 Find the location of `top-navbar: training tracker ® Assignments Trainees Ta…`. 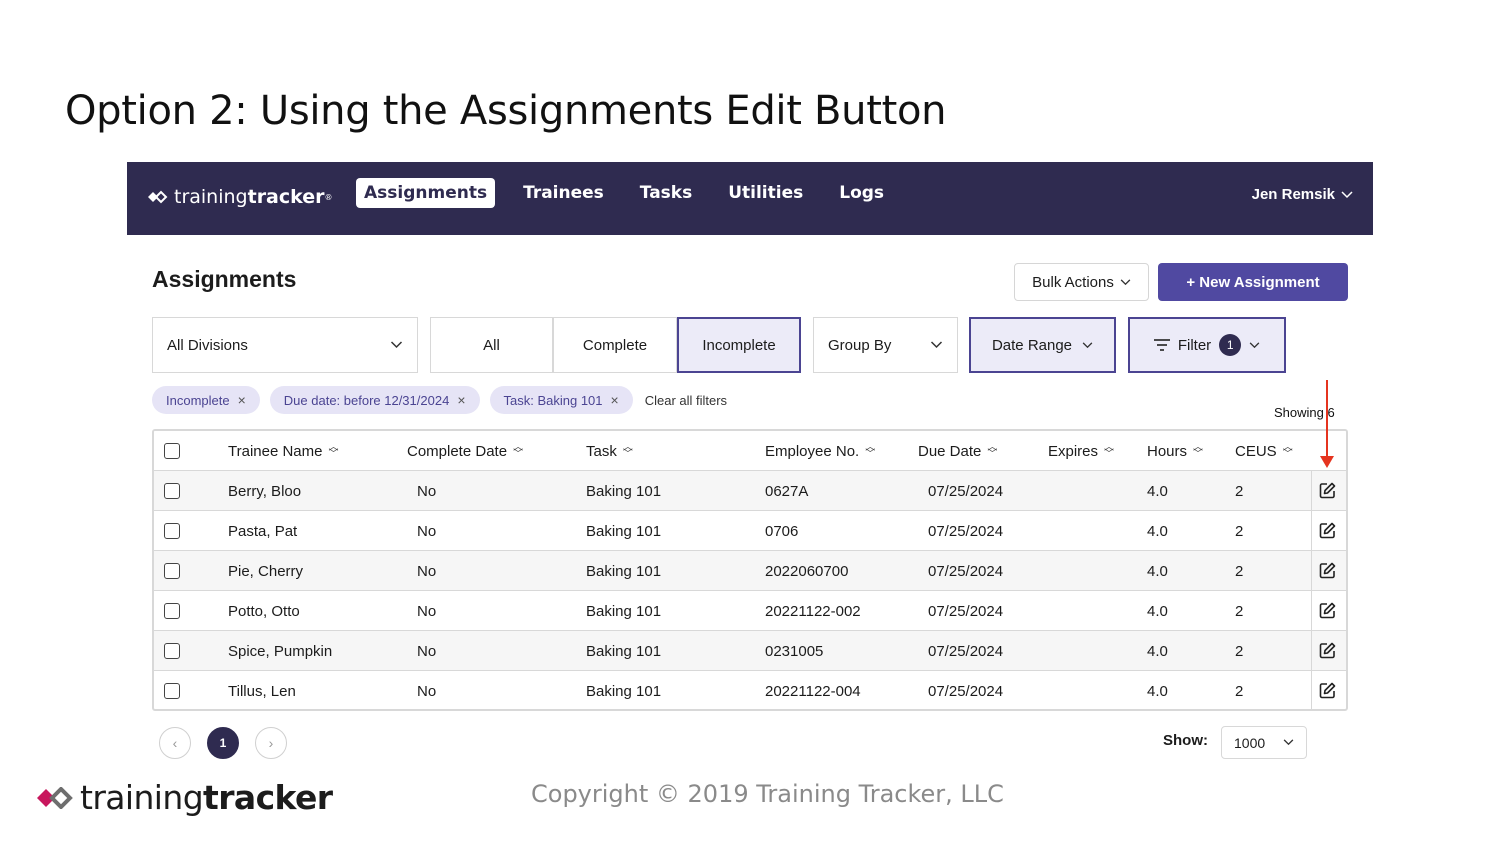

top-navbar: training tracker ® Assignments Trainees Ta… is located at coordinates (750, 198).